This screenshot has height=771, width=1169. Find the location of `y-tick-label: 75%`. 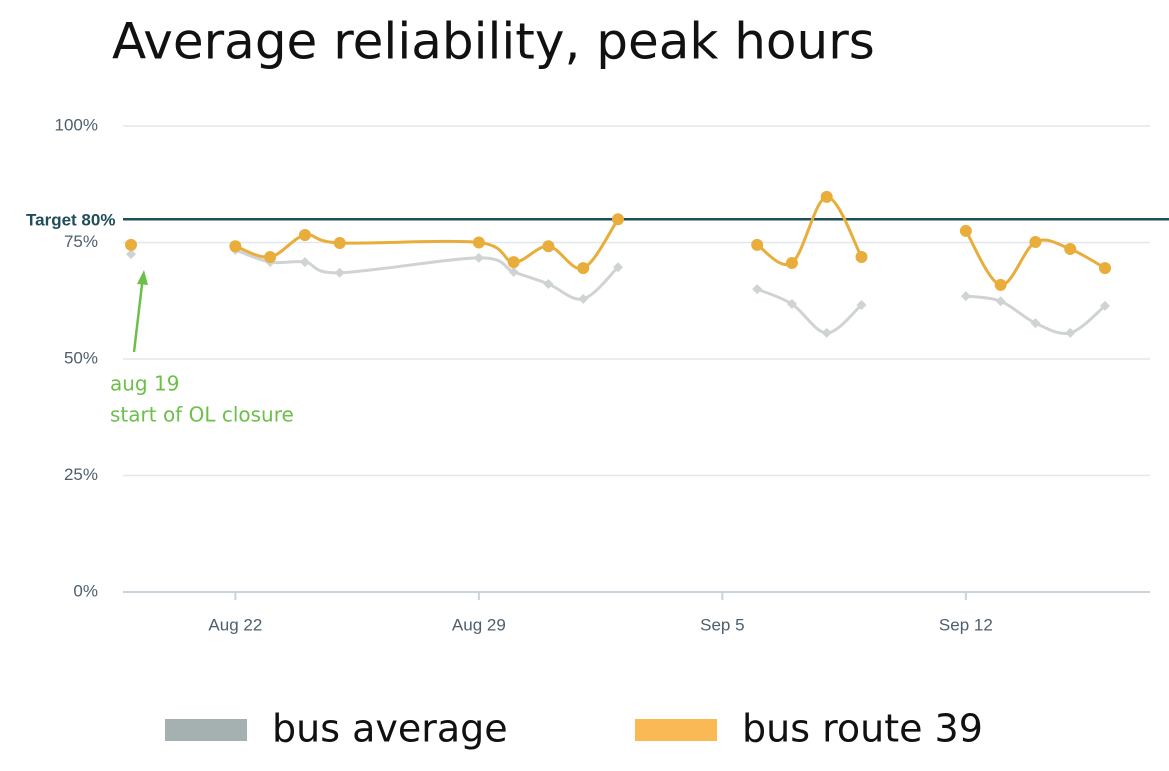

y-tick-label: 75% is located at coordinates (81, 241).